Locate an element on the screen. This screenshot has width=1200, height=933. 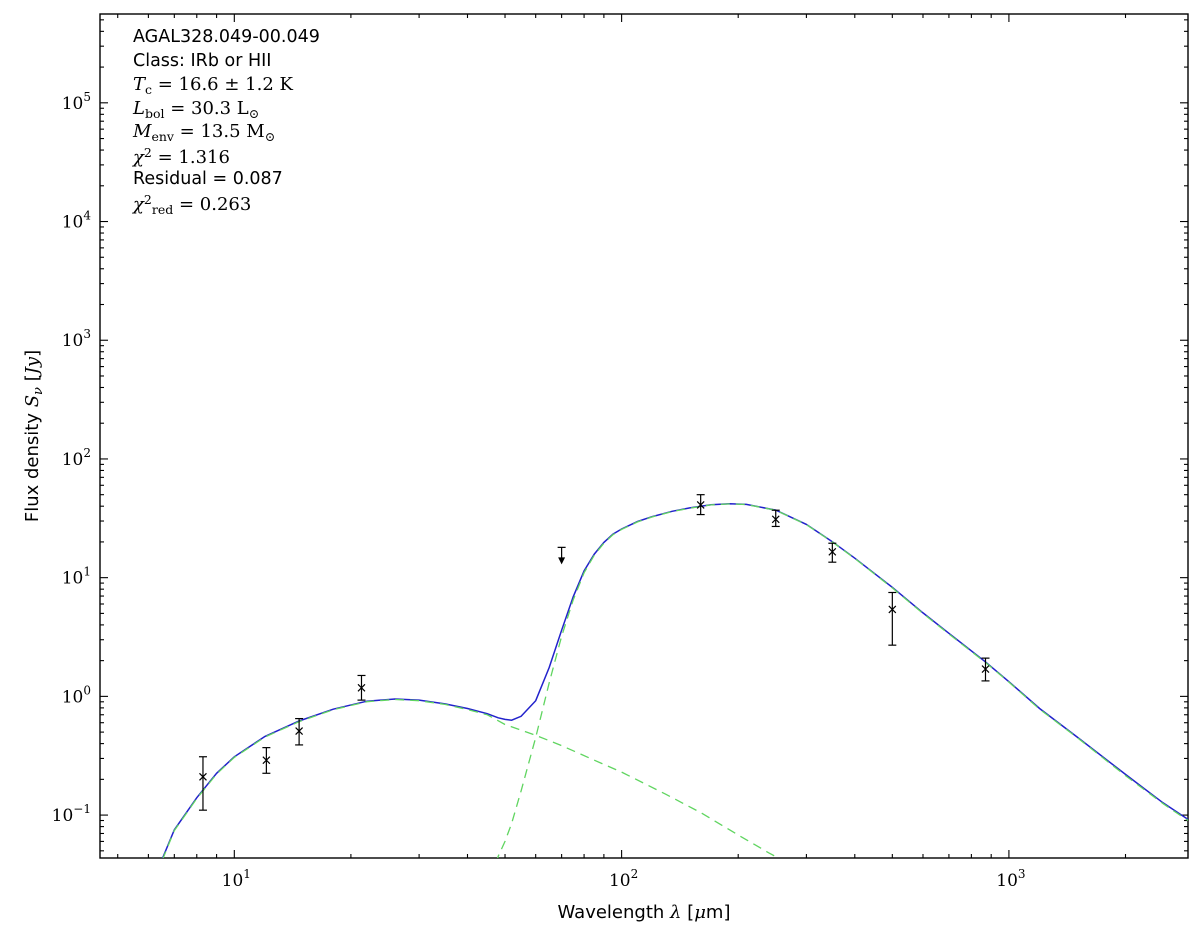
annotation-line: Menv = 13.5 M⊙ is located at coordinates (204, 133).